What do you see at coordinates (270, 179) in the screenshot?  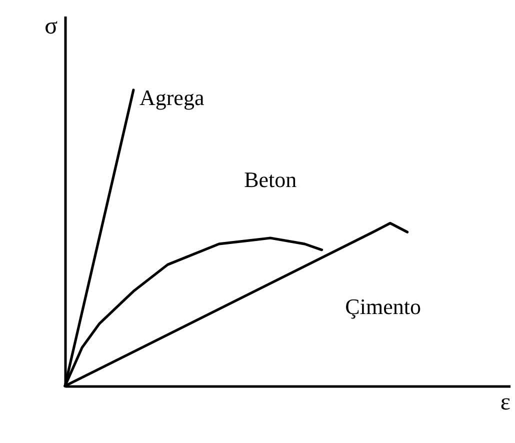 I see `text: Beton` at bounding box center [270, 179].